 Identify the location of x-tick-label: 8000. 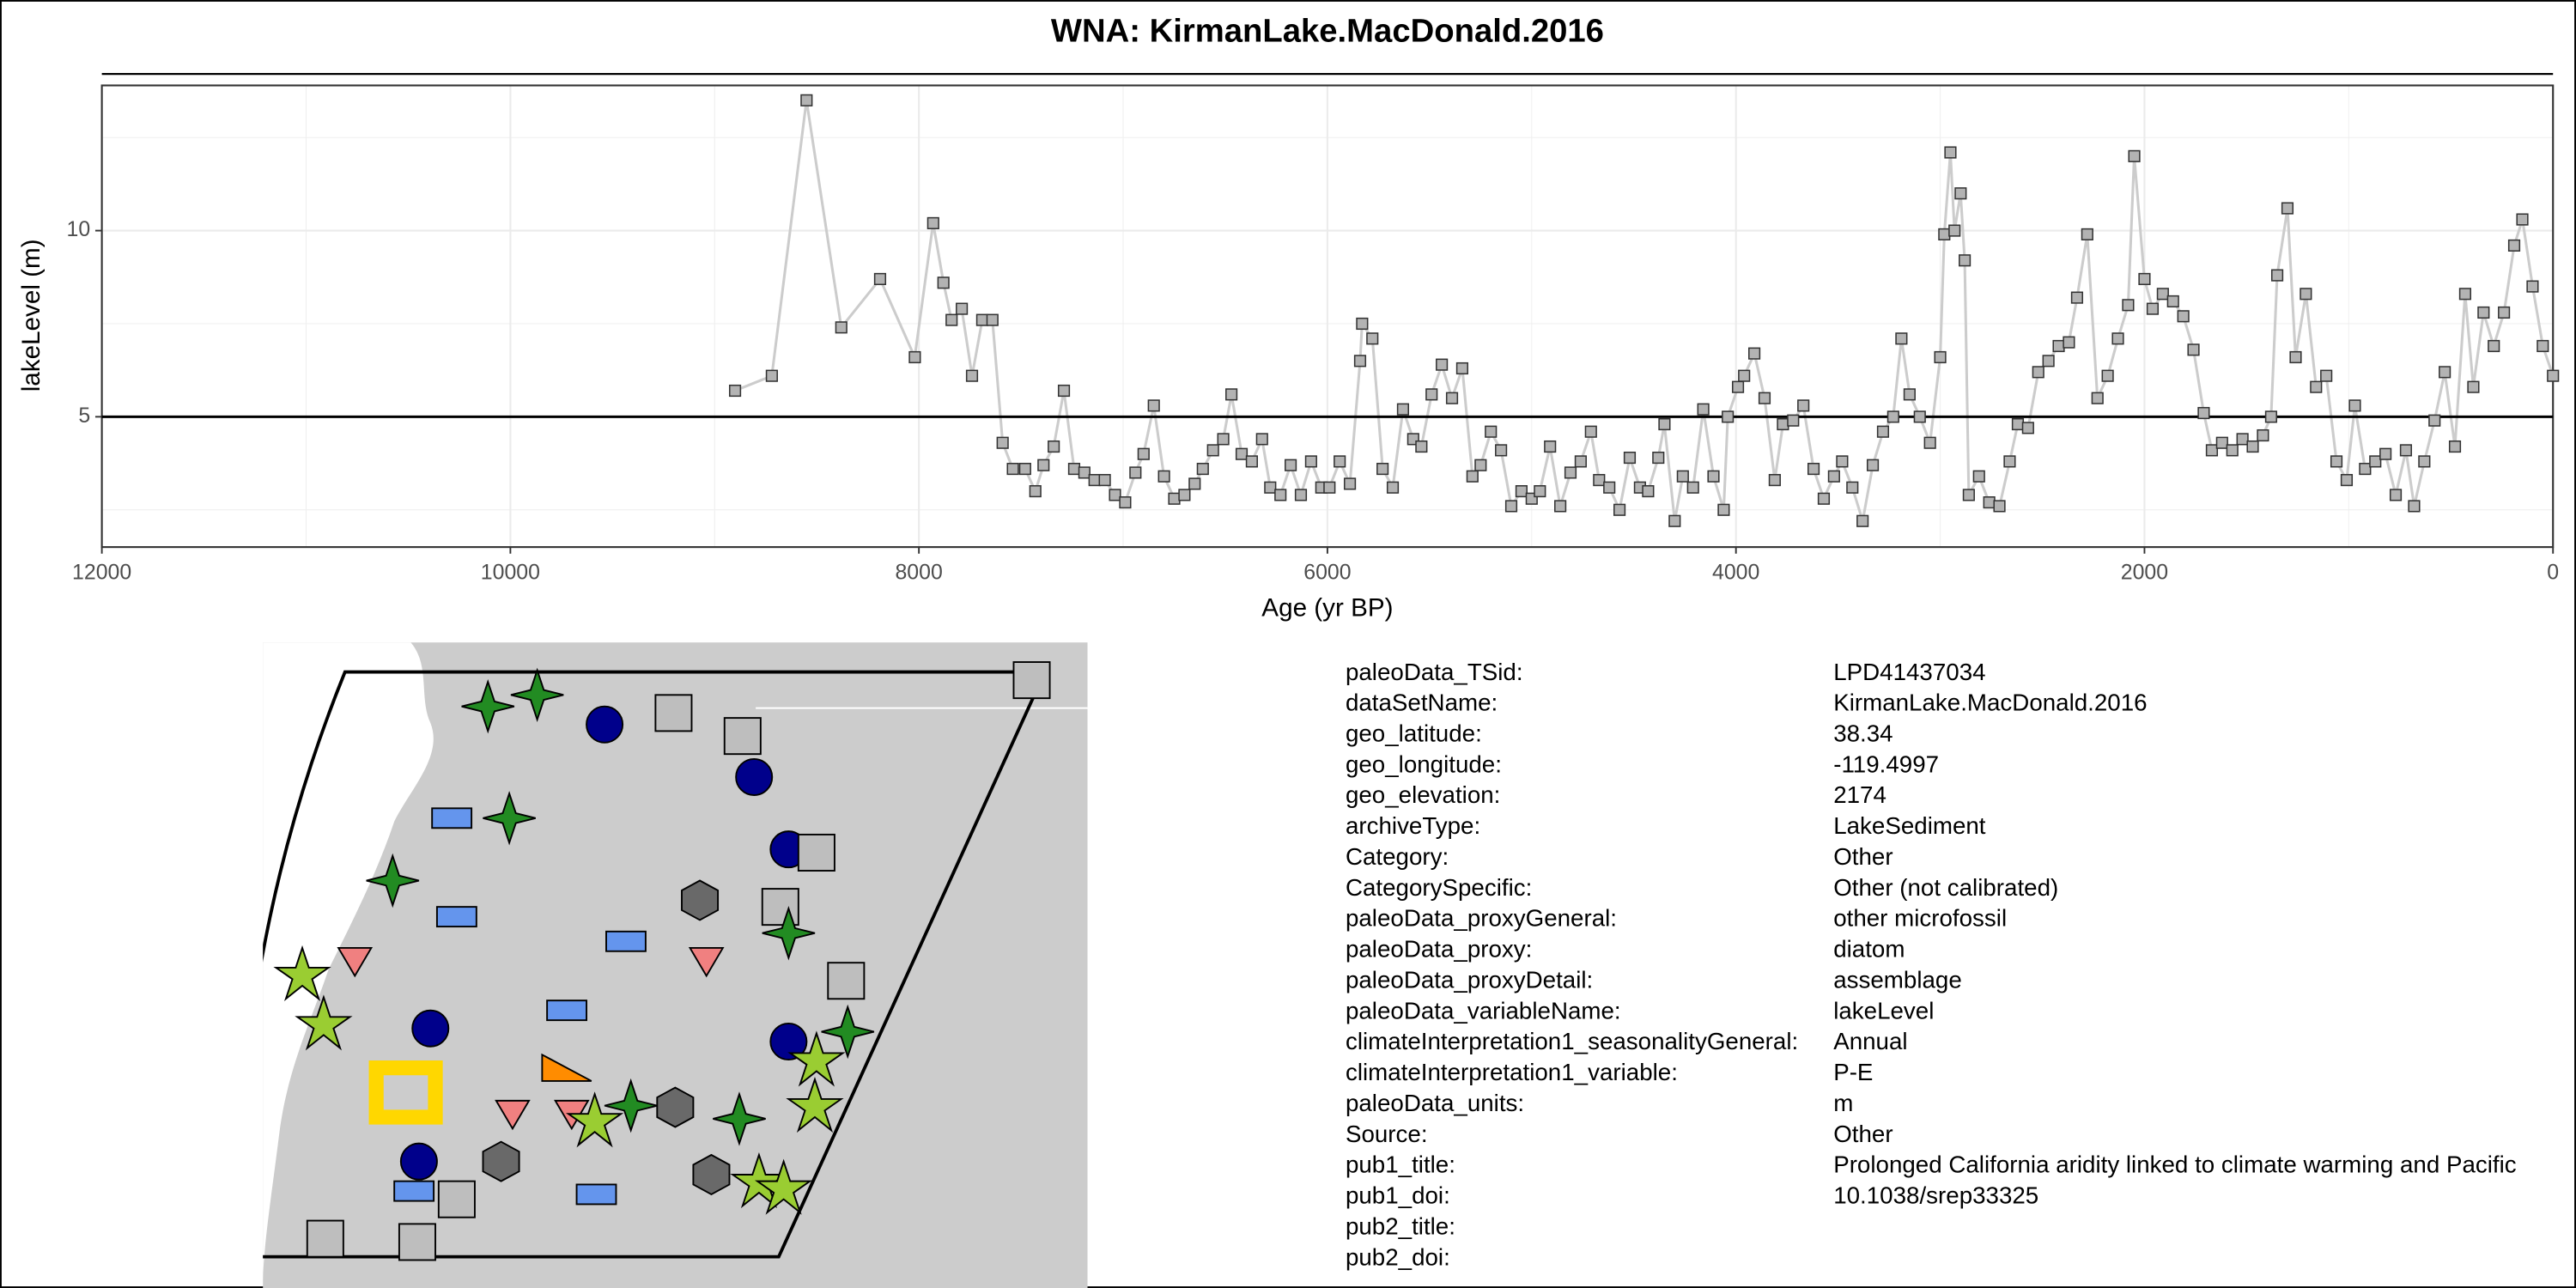
(918, 572).